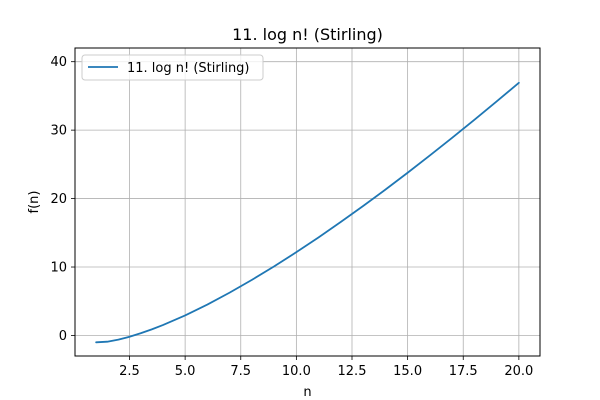  I want to click on x-tick-label: 20.0, so click(518, 371).